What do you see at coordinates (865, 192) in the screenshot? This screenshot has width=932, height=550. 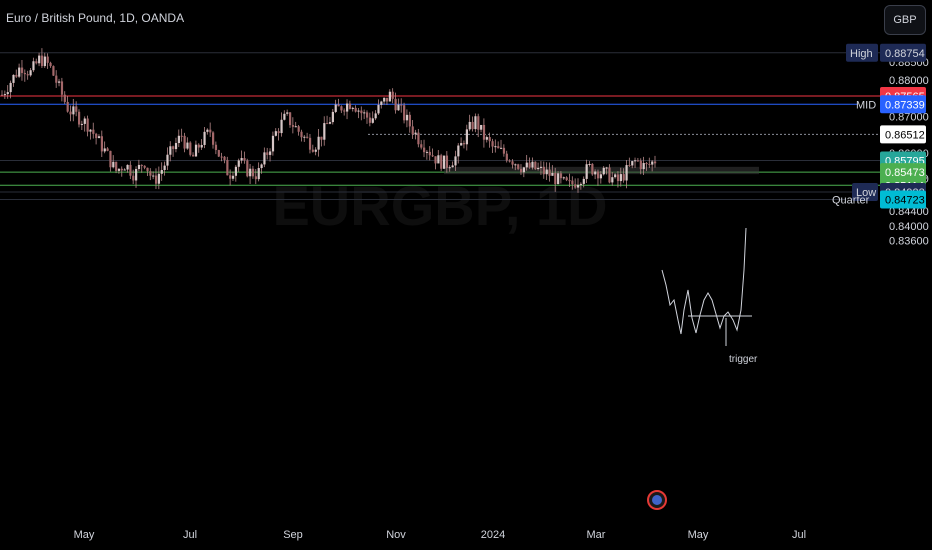 I see `level-tag-box` at bounding box center [865, 192].